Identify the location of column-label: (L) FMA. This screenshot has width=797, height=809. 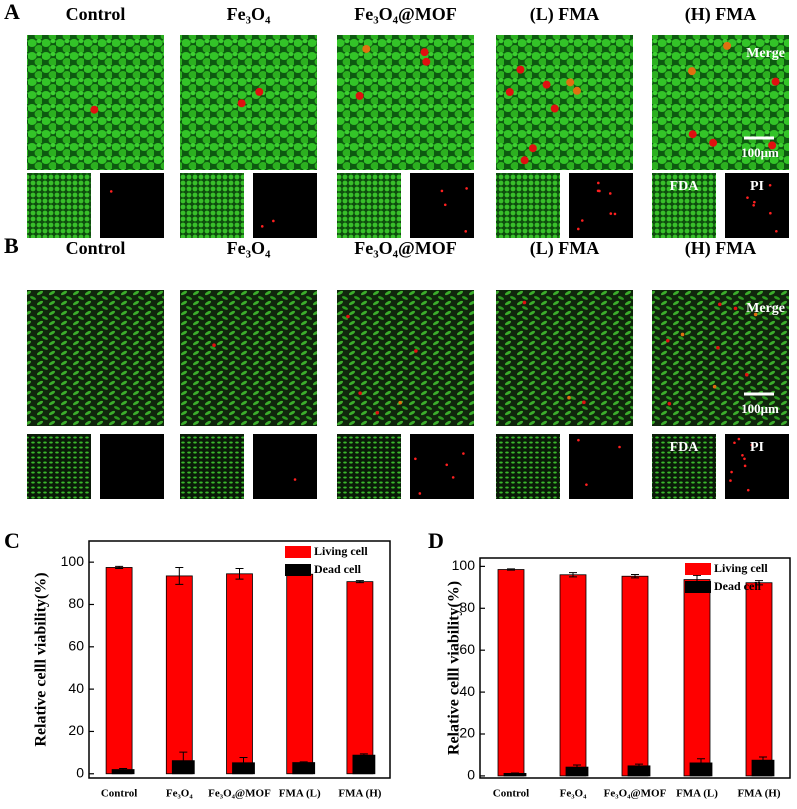
(564, 14).